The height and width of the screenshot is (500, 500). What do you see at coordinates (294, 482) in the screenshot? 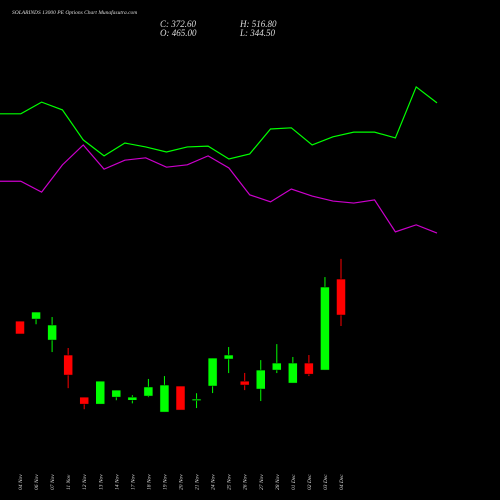
I see `x-tick-label: 01 Dec` at bounding box center [294, 482].